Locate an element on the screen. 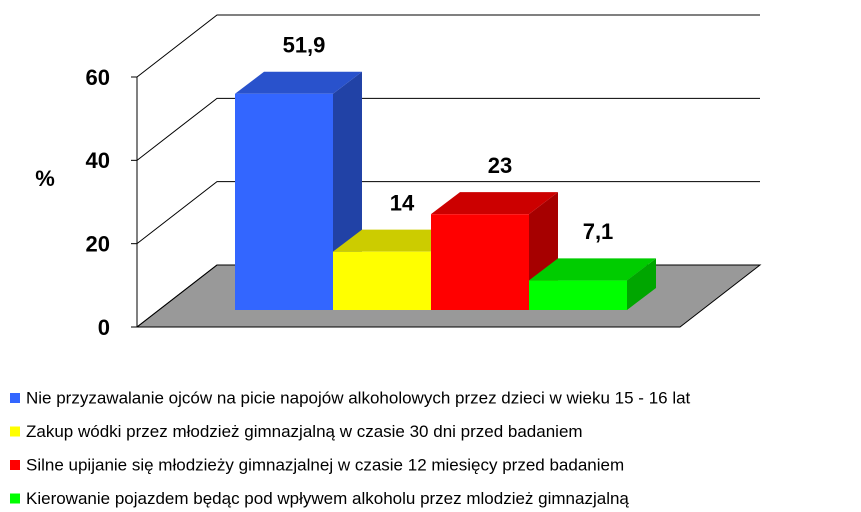  value-label: 14 is located at coordinates (402, 202).